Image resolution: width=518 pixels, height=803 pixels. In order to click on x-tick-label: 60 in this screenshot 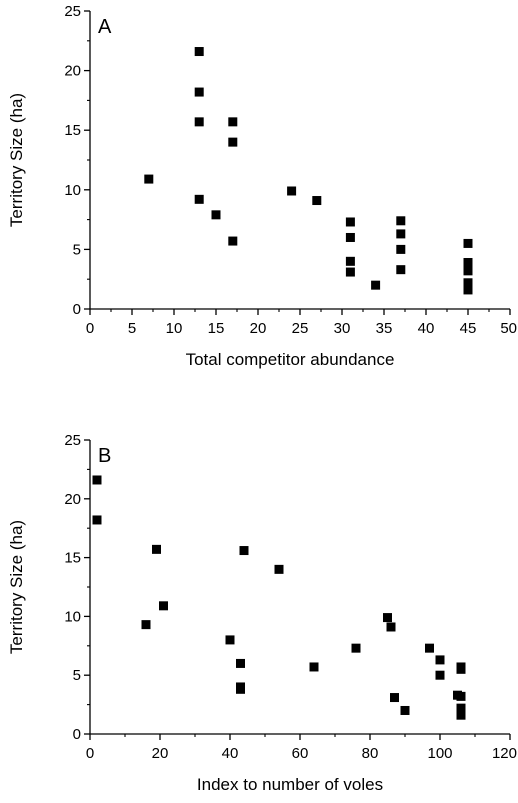, I will do `click(300, 753)`.